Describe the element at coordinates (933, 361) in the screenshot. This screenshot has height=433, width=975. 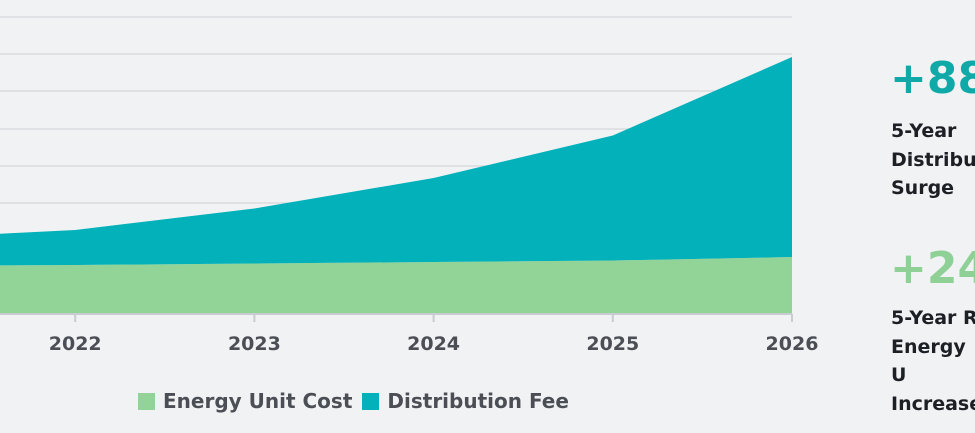
I see `kpi-energy-increase-label: 5-Year R Energy U Increase` at that location.